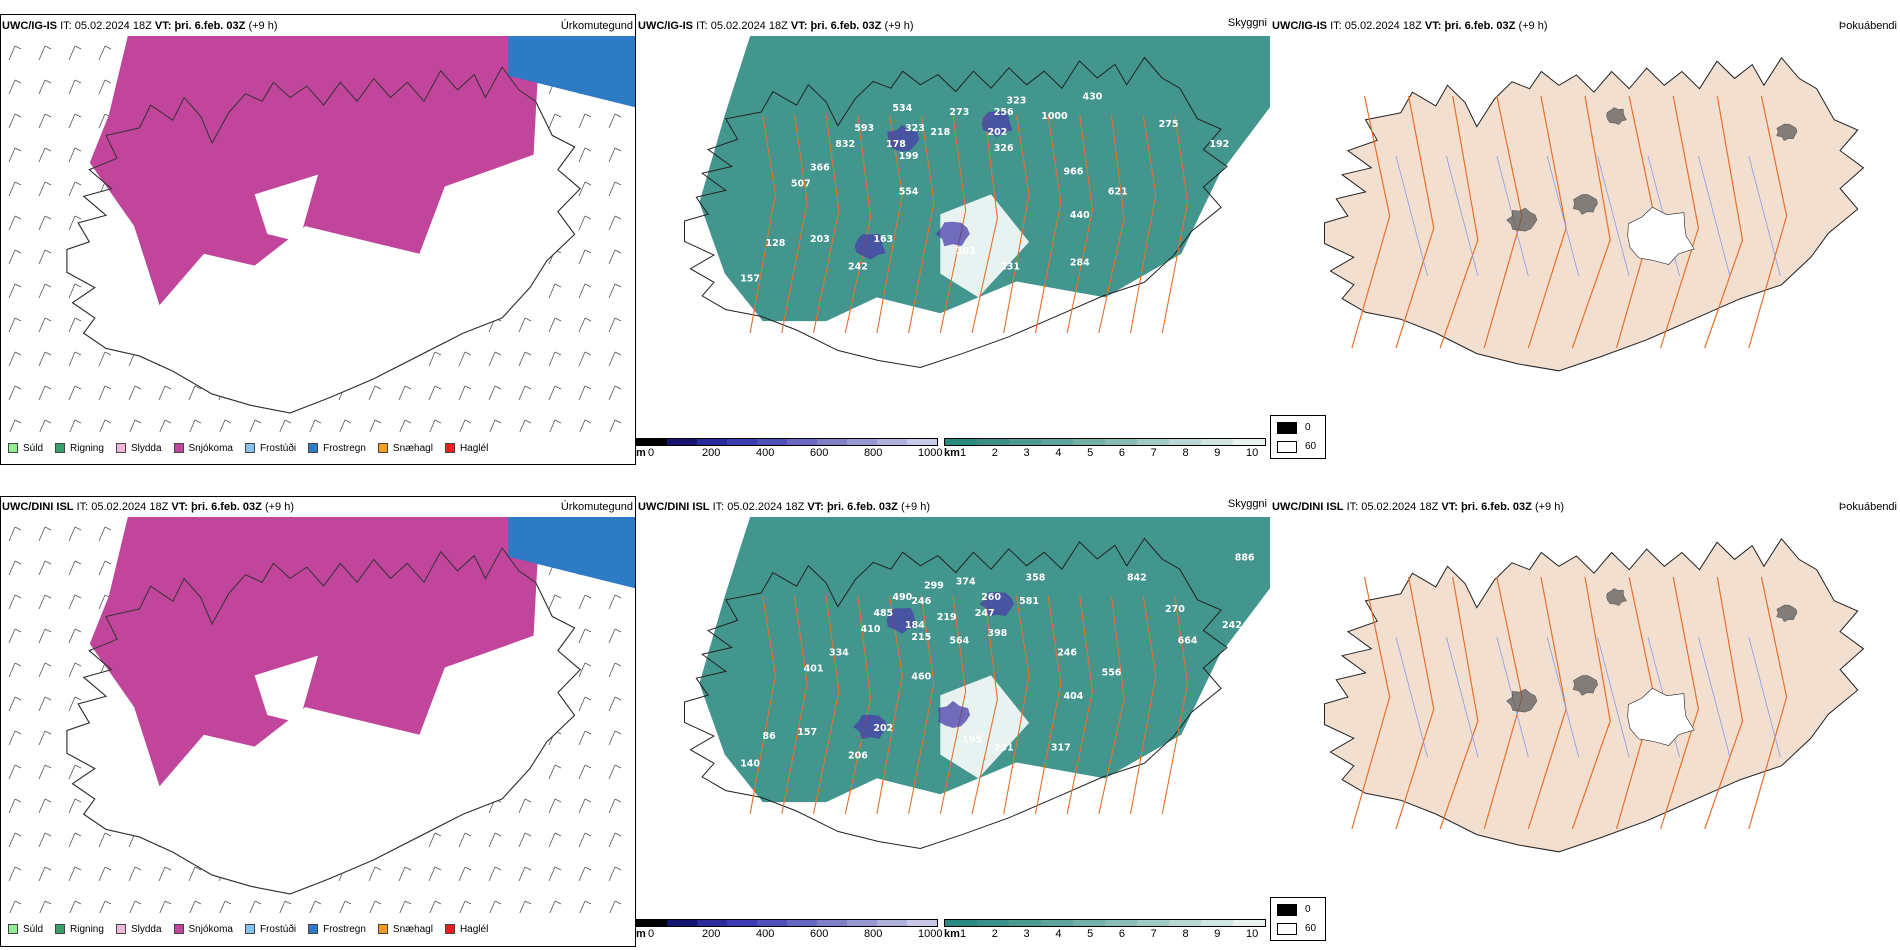  What do you see at coordinates (966, 581) in the screenshot?
I see `elevation-label: 374` at bounding box center [966, 581].